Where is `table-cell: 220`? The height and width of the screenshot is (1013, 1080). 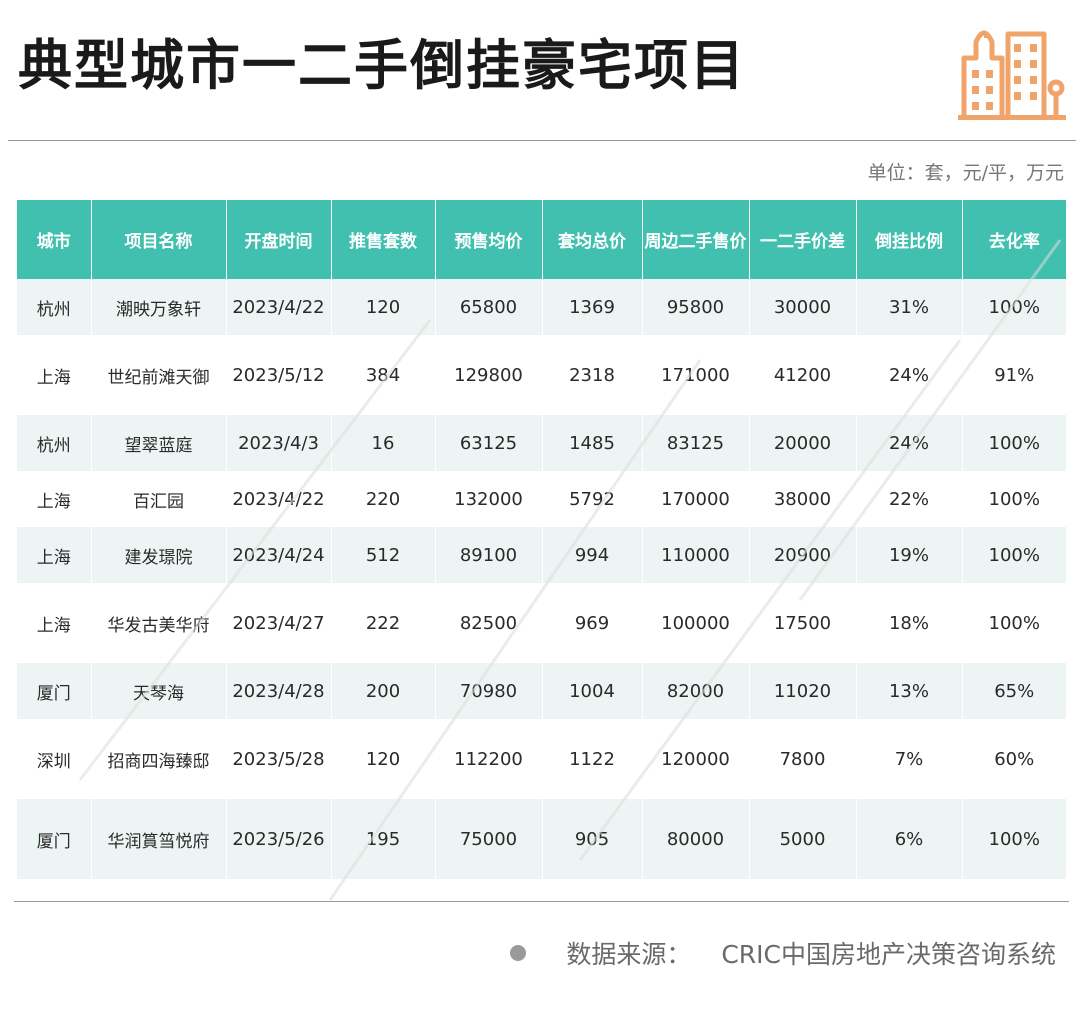 table-cell: 220 is located at coordinates (383, 499).